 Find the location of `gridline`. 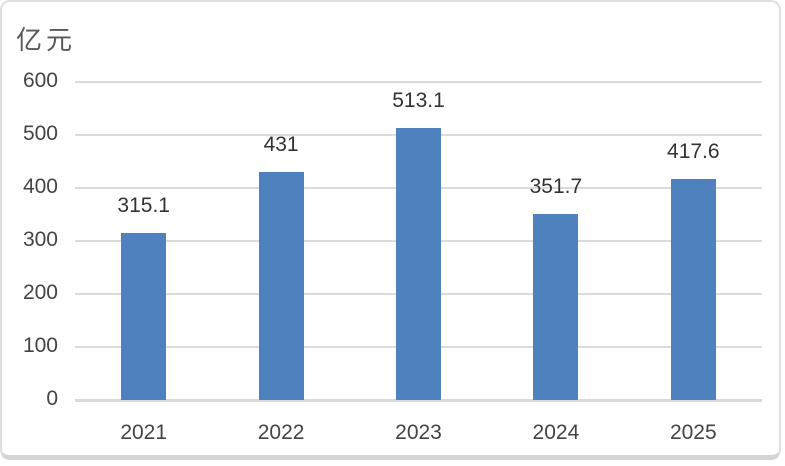

gridline is located at coordinates (418, 82).